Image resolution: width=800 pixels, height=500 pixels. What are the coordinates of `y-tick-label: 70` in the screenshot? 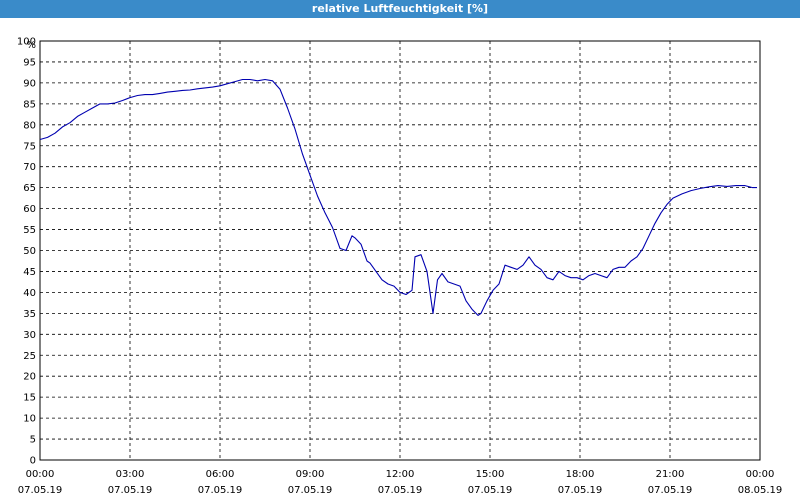 It's located at (29, 167).